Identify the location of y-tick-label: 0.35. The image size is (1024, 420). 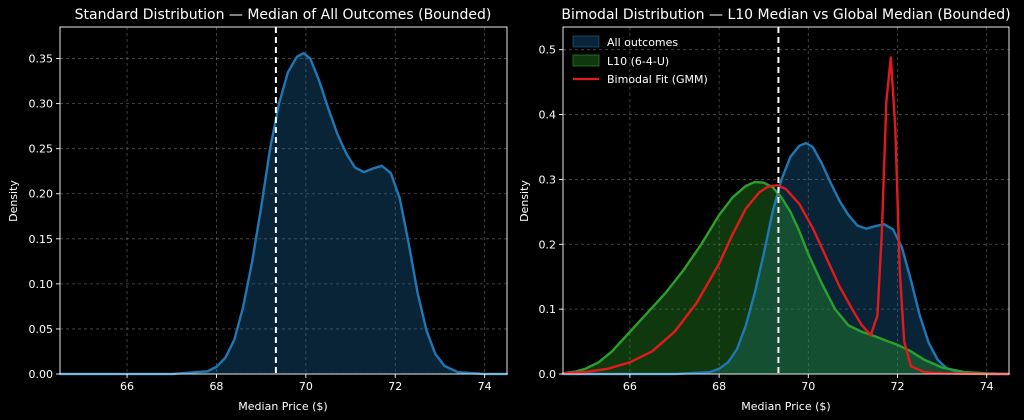
(41, 59).